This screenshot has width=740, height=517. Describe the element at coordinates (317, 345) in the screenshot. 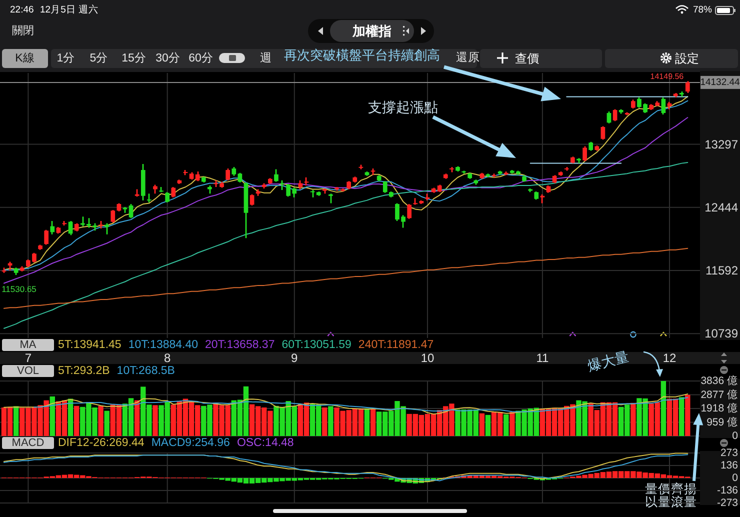

I see `text: 60T:13051.59` at that location.